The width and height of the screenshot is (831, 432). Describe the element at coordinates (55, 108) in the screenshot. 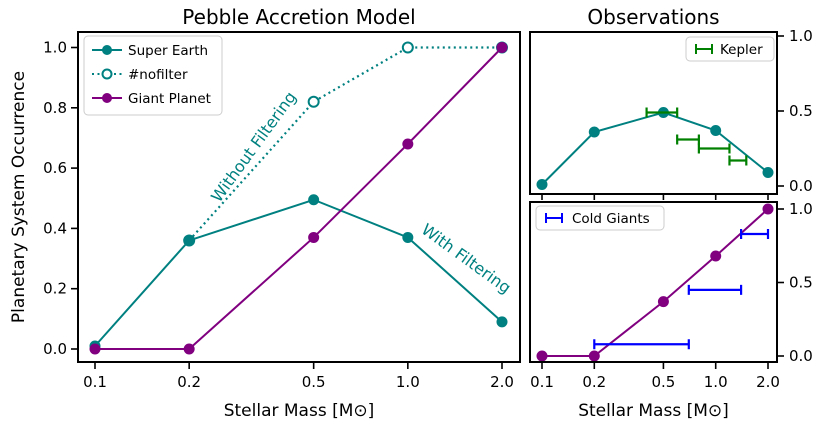

I see `y-tick-label: 0.8` at that location.